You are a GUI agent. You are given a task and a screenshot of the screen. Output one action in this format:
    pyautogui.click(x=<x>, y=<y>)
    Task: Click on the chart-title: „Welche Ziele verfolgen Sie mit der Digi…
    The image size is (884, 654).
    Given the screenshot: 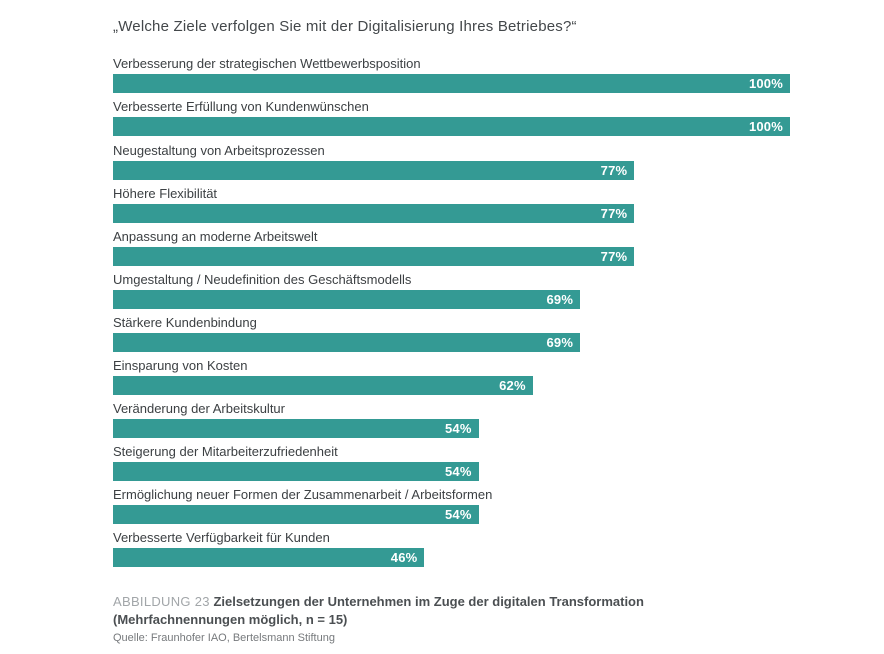 What is the action you would take?
    pyautogui.click(x=345, y=26)
    